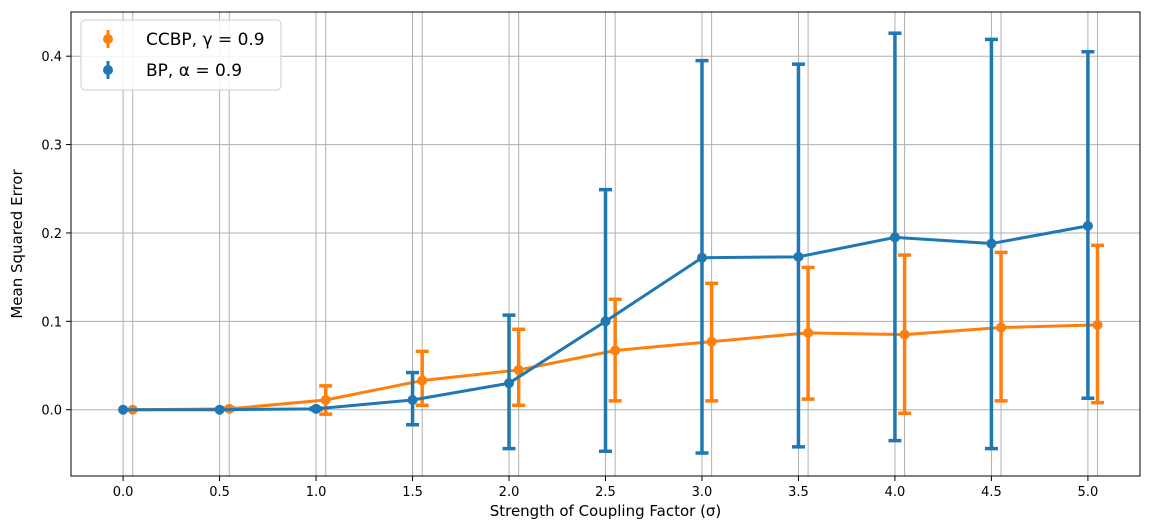 The height and width of the screenshot is (524, 1155). I want to click on x-tick-label: 4.0, so click(895, 492).